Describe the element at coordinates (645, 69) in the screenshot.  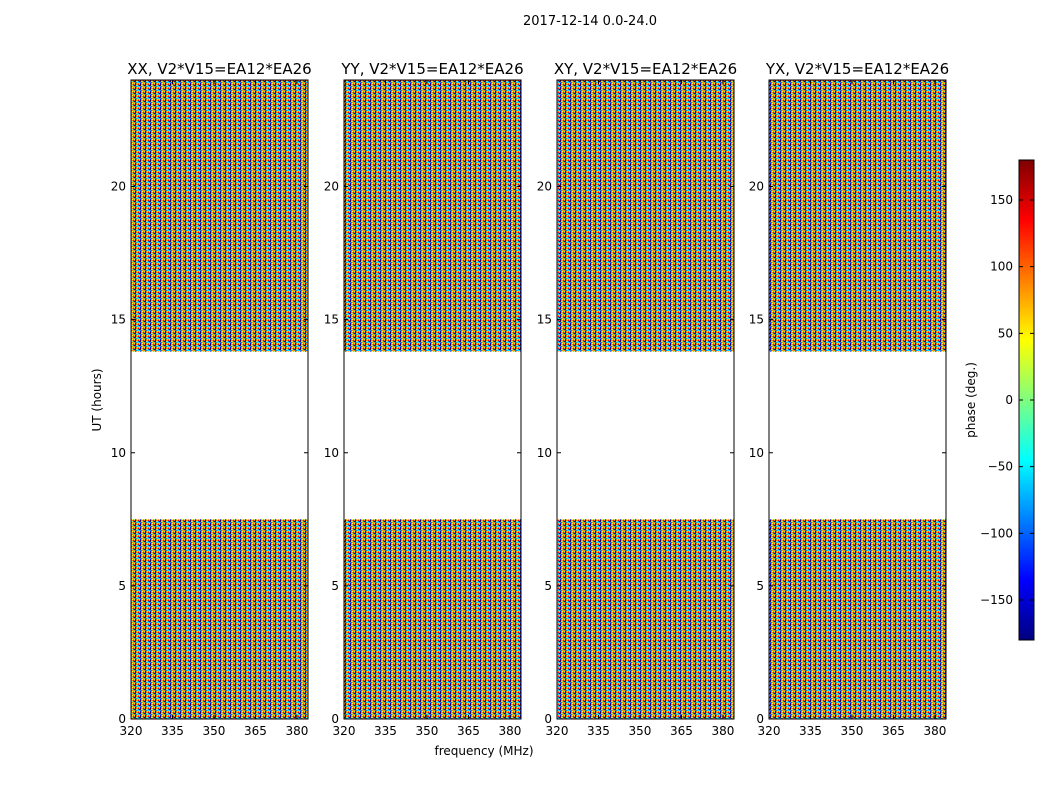
I see `panel-title: XY, V2*V15=EA12*EA26` at that location.